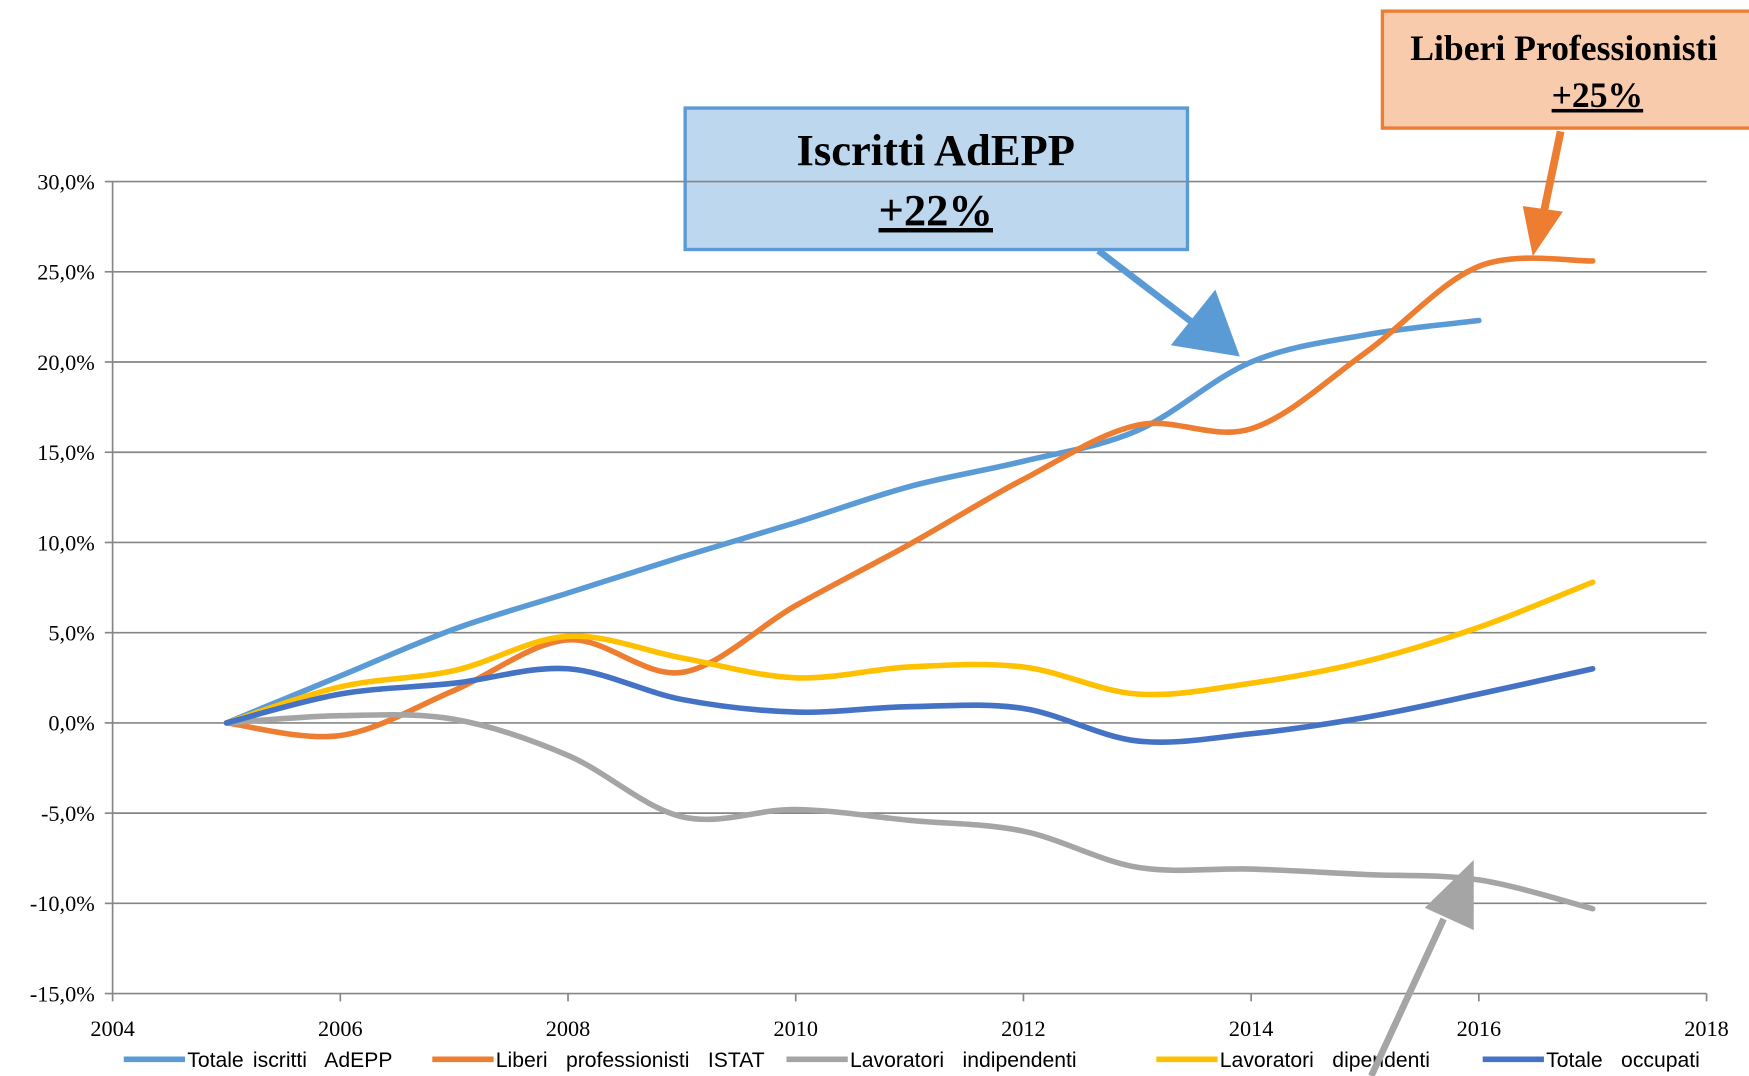  I want to click on y-tick-label: 5,0%, so click(71, 632).